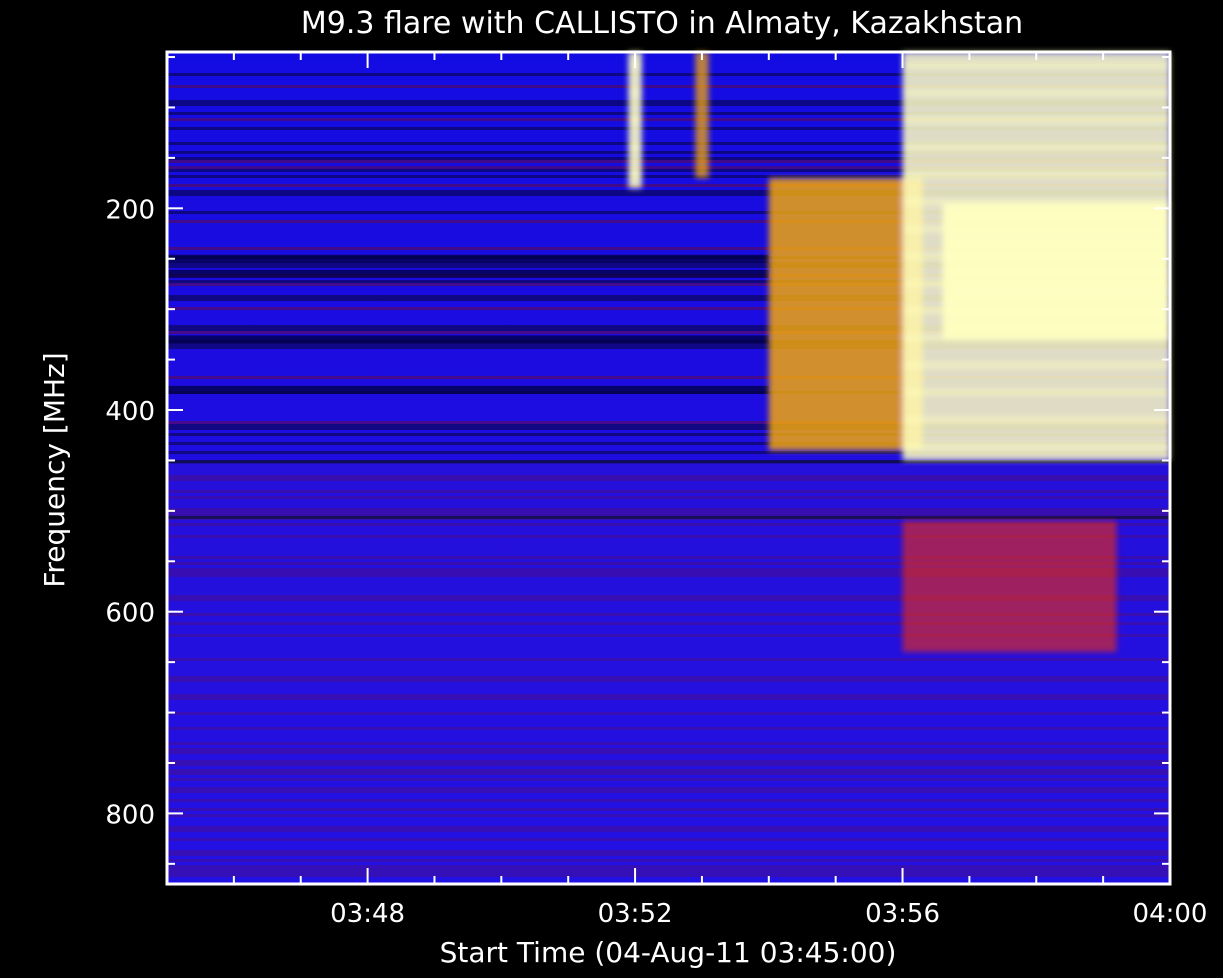 This screenshot has height=978, width=1223. I want to click on y-tick-label: 800, so click(130, 815).